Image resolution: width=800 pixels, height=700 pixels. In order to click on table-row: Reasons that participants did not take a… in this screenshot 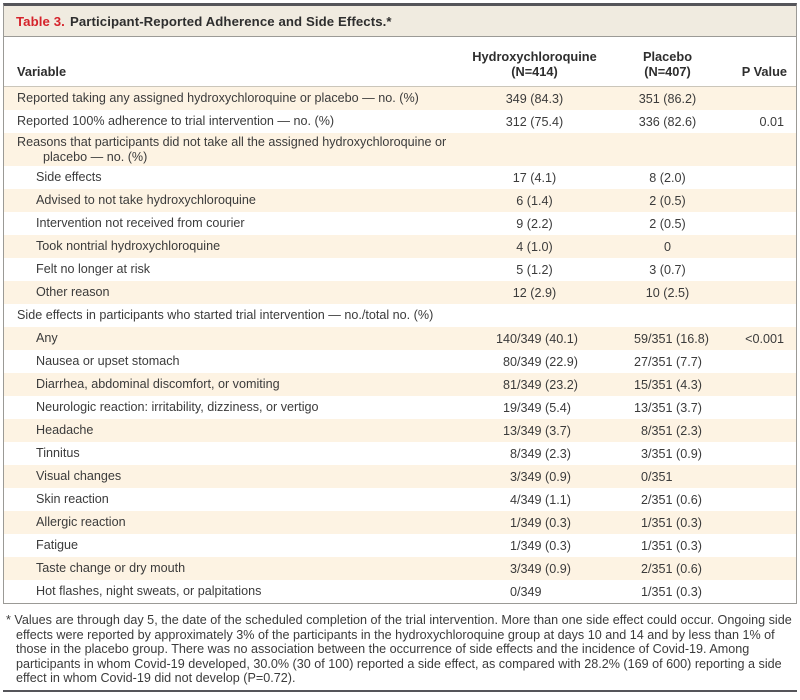, I will do `click(400, 149)`.